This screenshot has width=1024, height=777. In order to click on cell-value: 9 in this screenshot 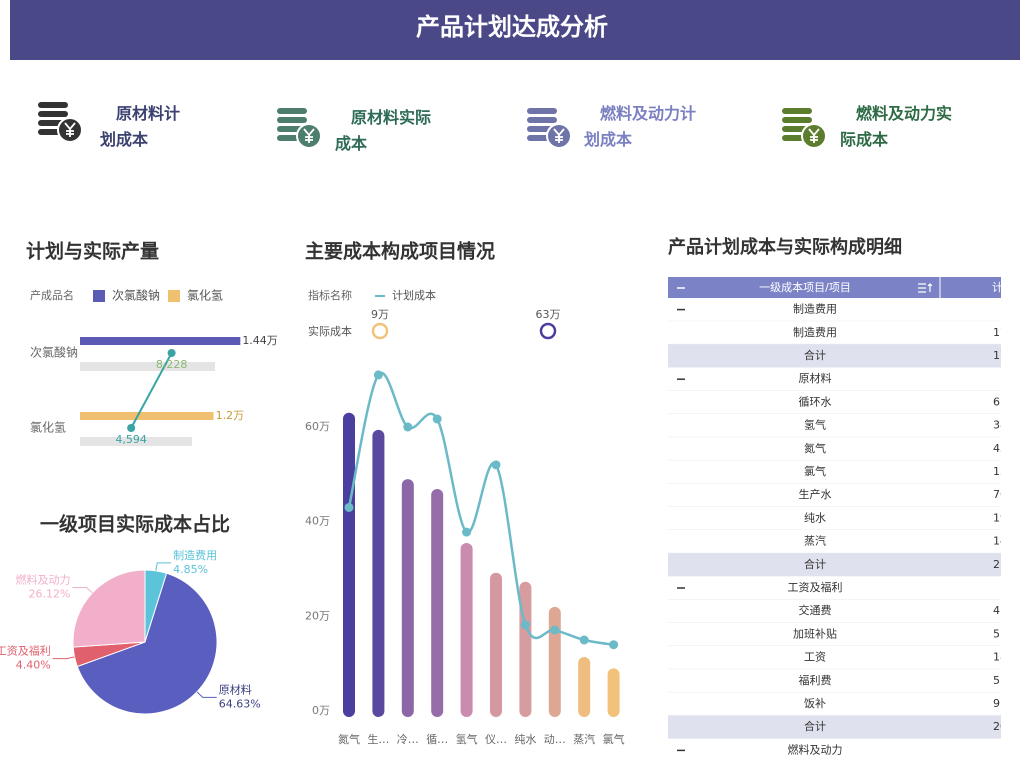, I will do `click(996, 703)`.